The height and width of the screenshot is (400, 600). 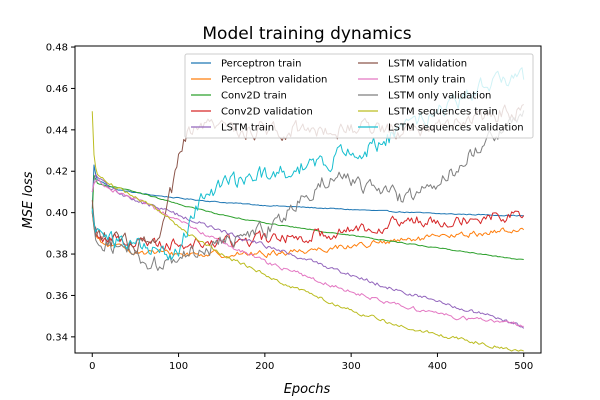 What do you see at coordinates (57, 255) in the screenshot?
I see `y-tick-label: 0.38` at bounding box center [57, 255].